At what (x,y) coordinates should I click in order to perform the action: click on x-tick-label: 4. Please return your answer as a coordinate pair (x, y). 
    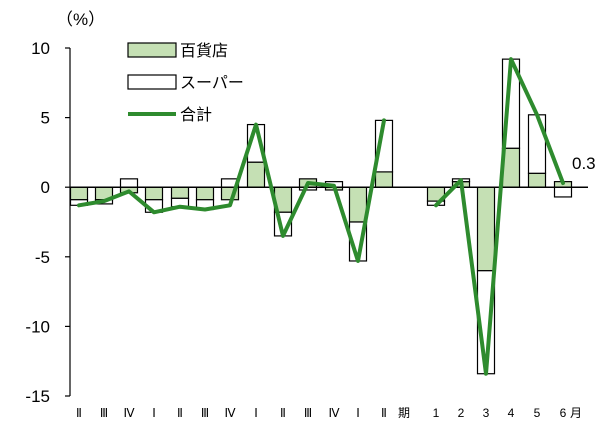
    Looking at the image, I should click on (511, 413).